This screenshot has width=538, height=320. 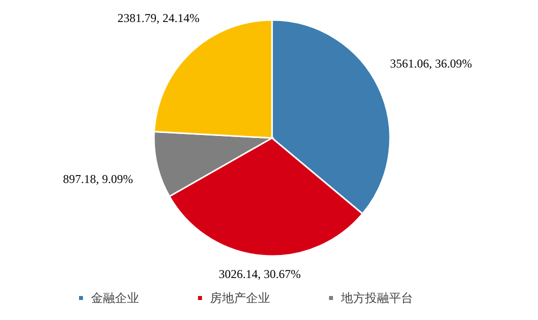 What do you see at coordinates (115, 298) in the screenshot?
I see `legend-label: 金融企业` at bounding box center [115, 298].